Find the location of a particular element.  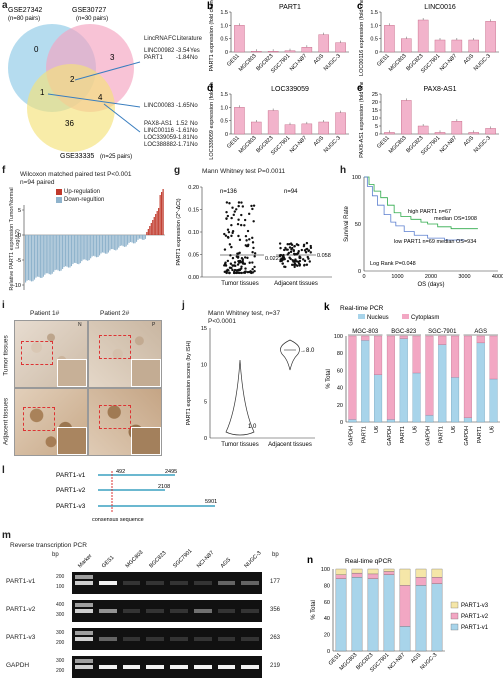

lincrna-table: LincRNA FC Literature is located at coordinates (173, 39).